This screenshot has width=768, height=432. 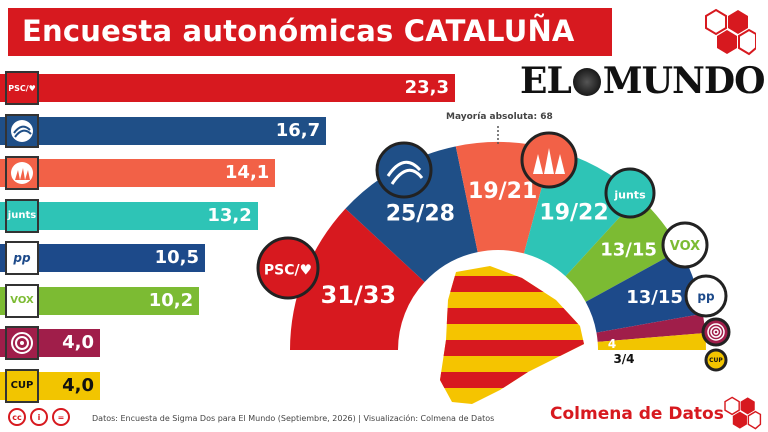 I want to click on party-circle-pp: pp, so click(x=706, y=296).